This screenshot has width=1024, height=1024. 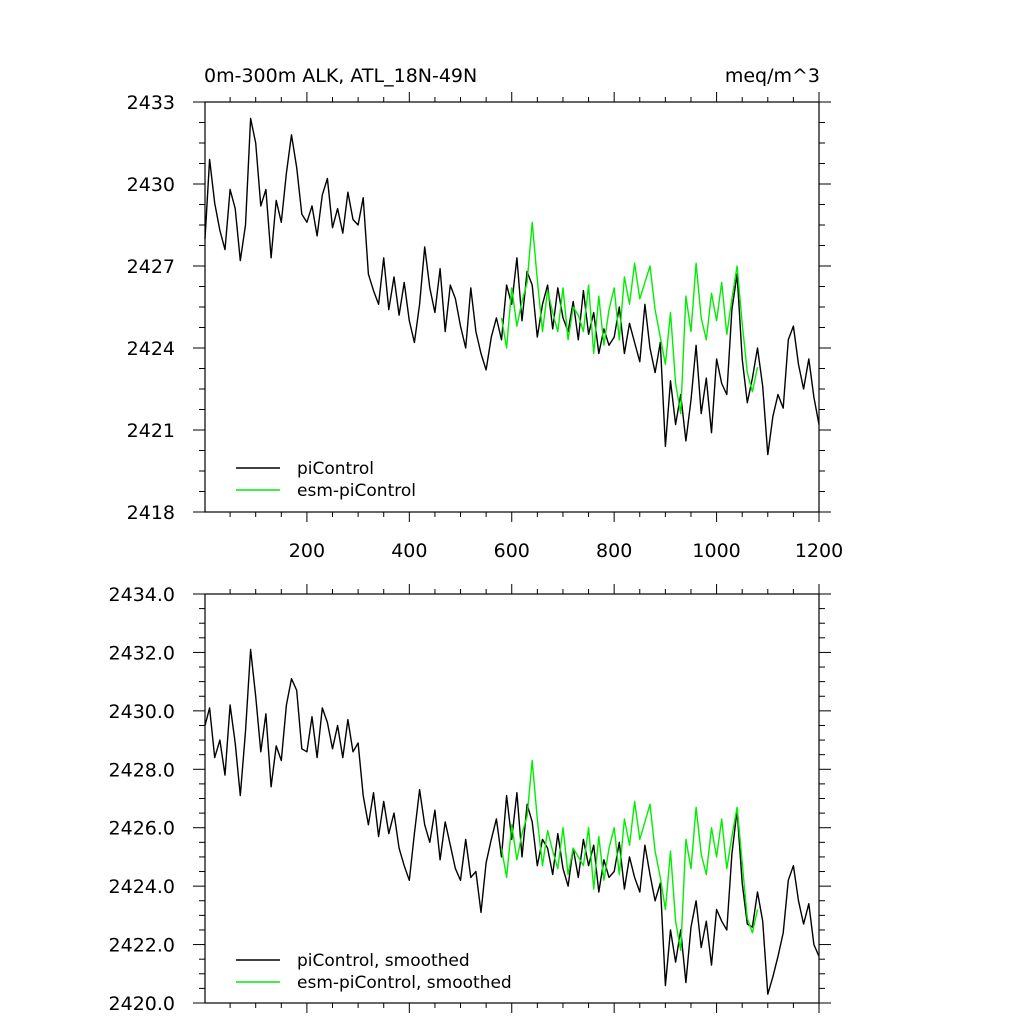 What do you see at coordinates (151, 185) in the screenshot?
I see `y-tick-label: 2430` at bounding box center [151, 185].